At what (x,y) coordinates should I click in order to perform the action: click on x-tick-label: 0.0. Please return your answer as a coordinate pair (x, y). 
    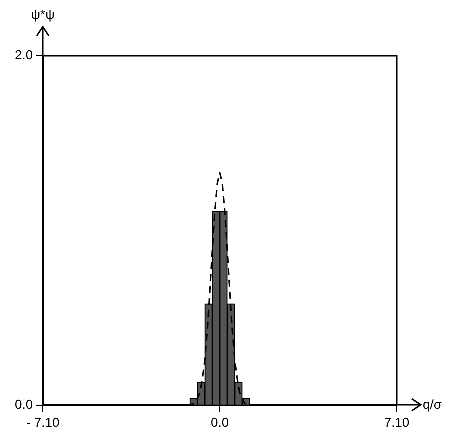
    Looking at the image, I should click on (220, 422).